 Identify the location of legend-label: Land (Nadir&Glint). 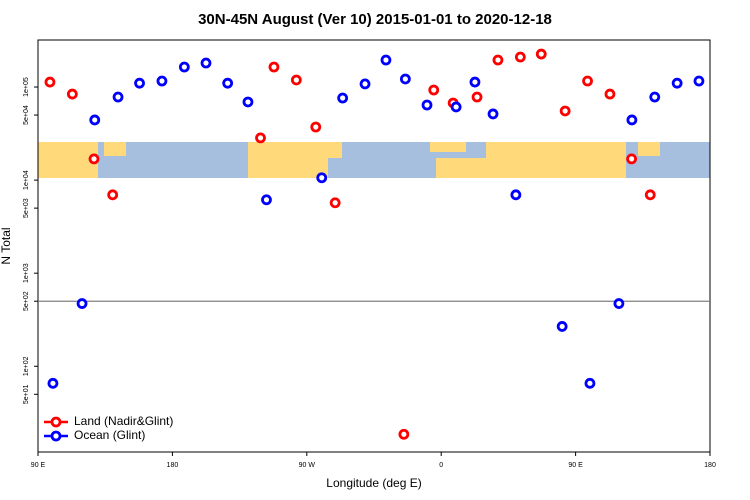
(123, 421).